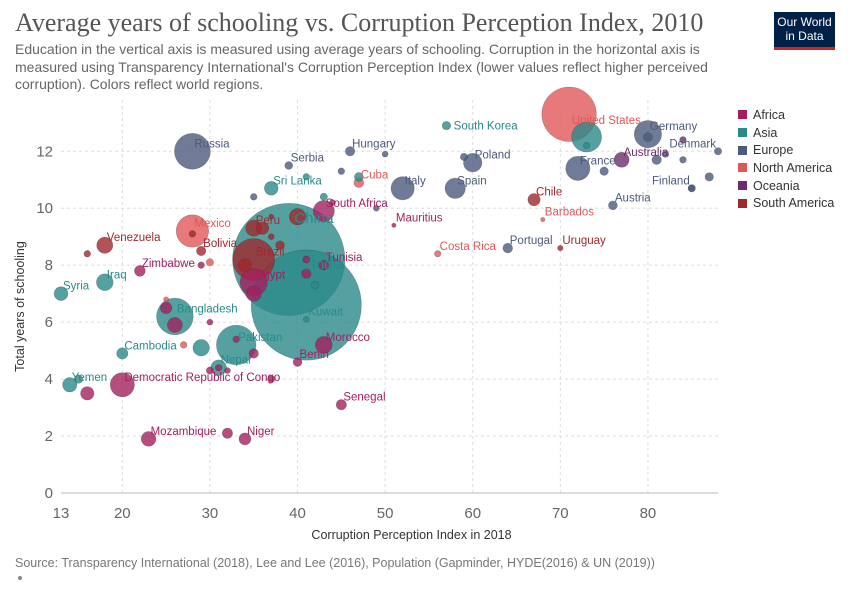  Describe the element at coordinates (297, 513) in the screenshot. I see `x-tick-label: 40` at that location.